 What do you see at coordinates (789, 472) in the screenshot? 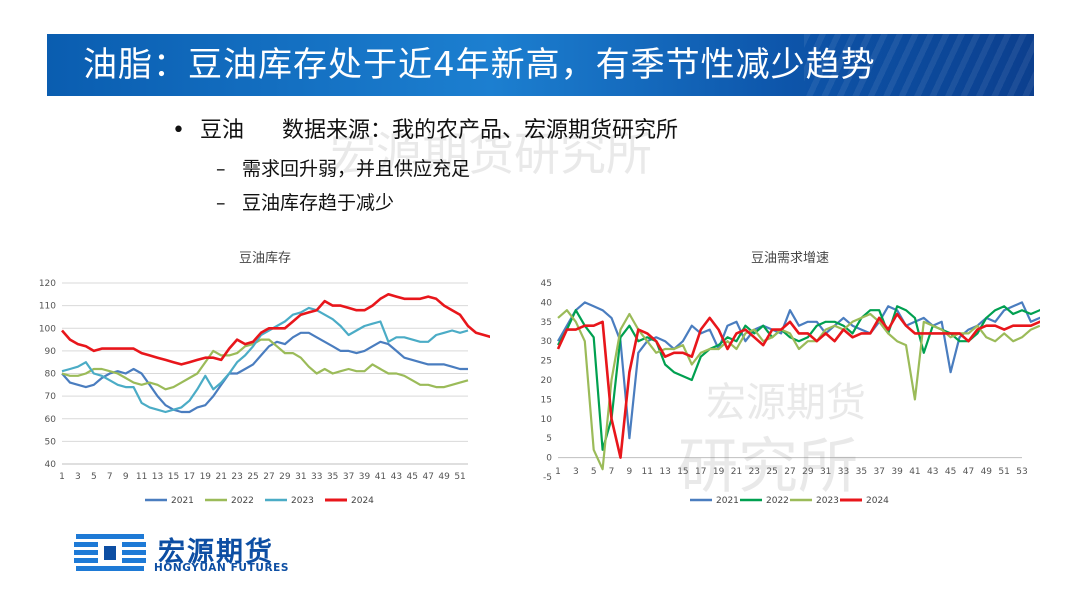
I see `x-tick-label: 27` at bounding box center [789, 472].